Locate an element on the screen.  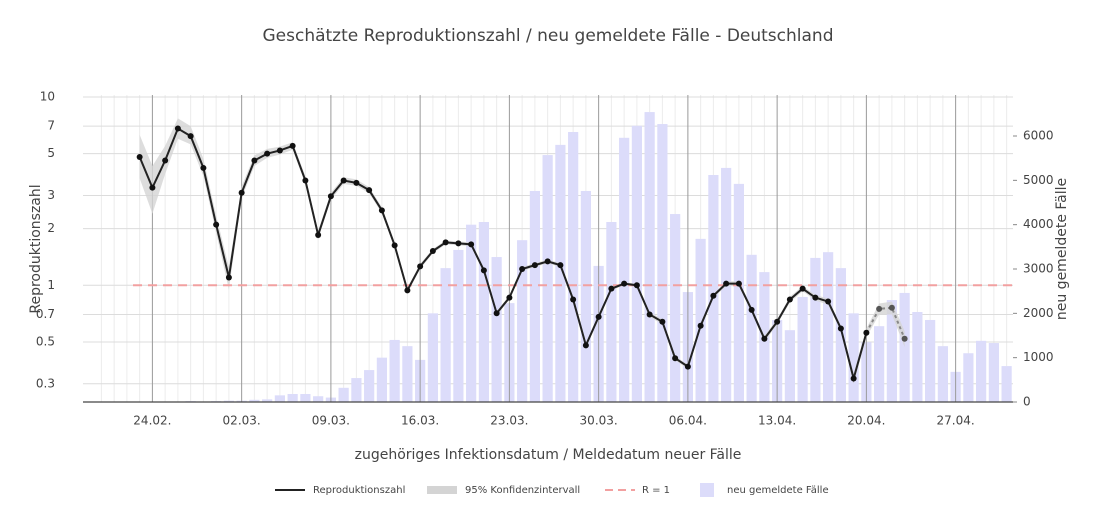
x-tick-label: 13.04. is located at coordinates (777, 421).